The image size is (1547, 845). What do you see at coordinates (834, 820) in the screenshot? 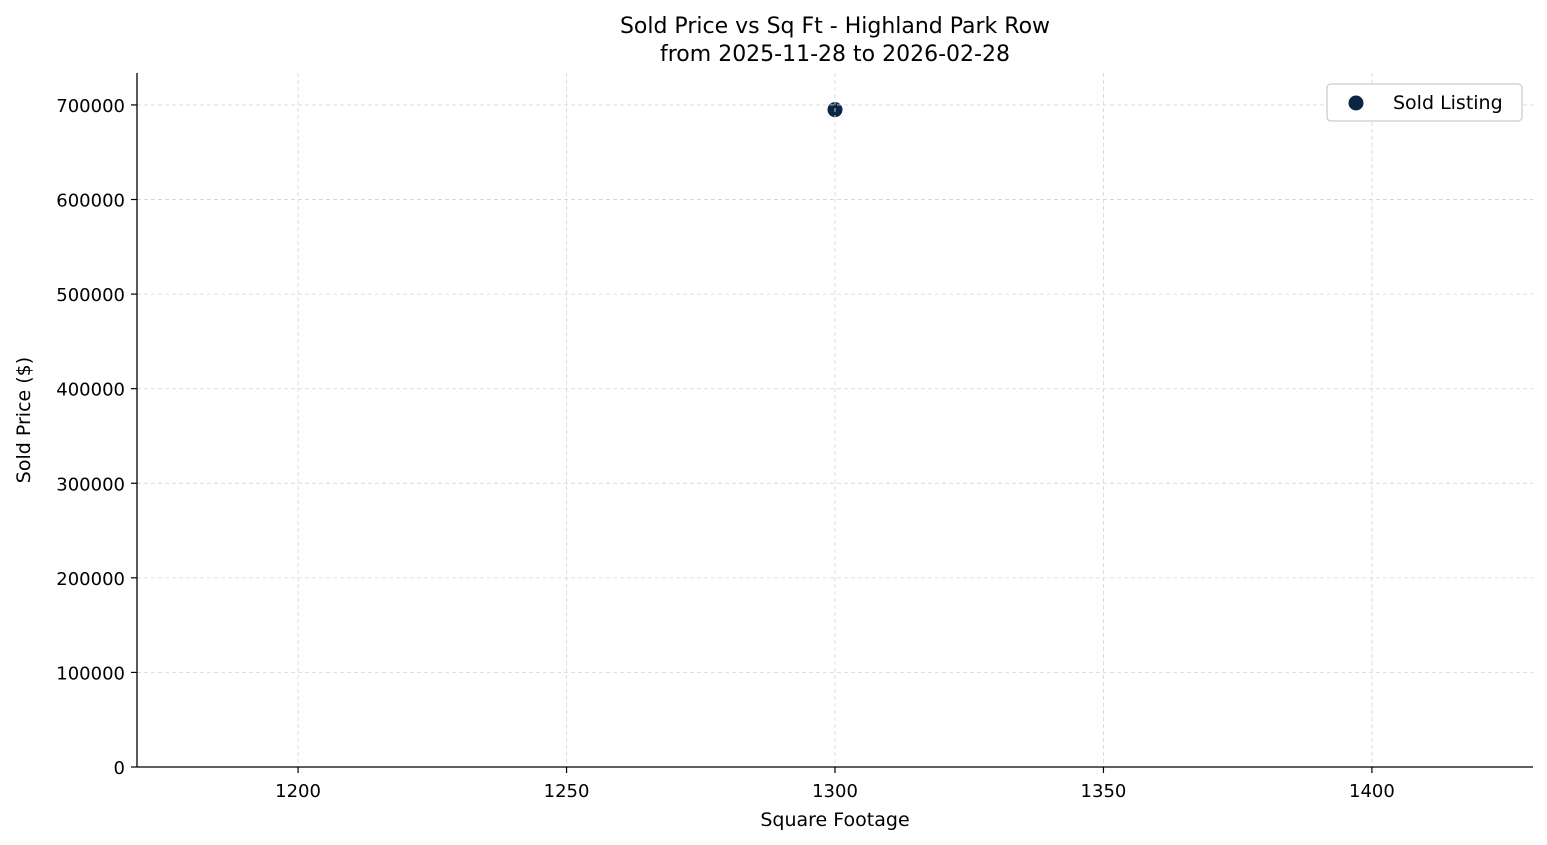
I see `x-axis-label: Square Footage` at bounding box center [834, 820].